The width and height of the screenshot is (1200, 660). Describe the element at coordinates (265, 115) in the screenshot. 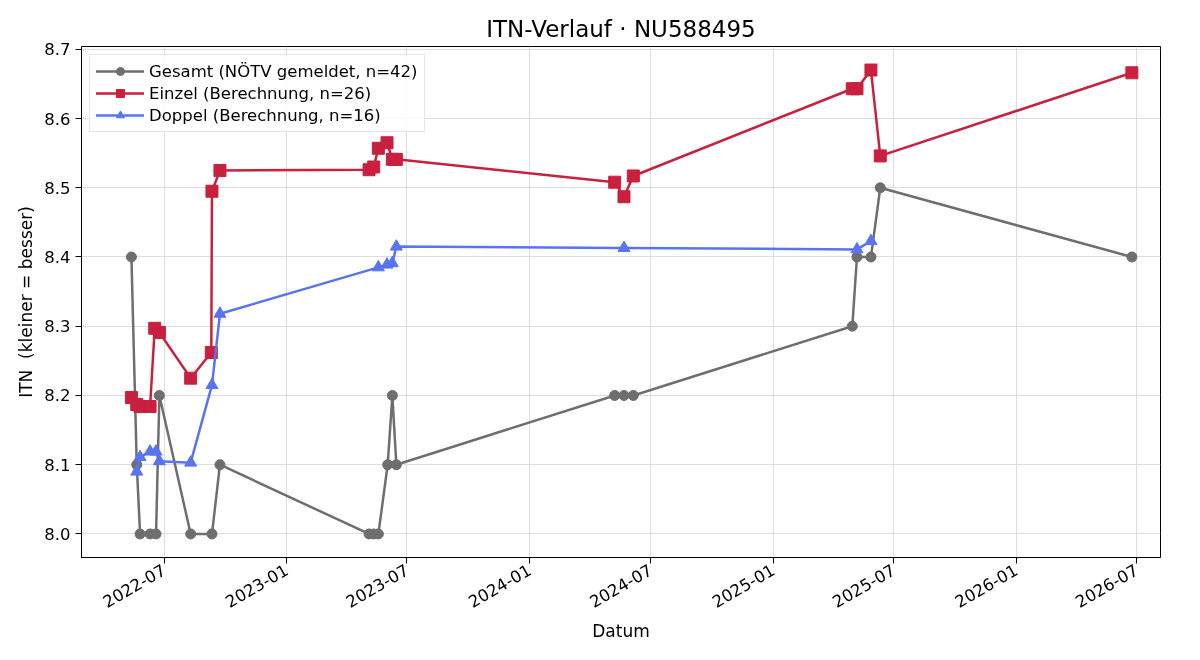

I see `legend-label: Doppel (Berechnung, n=16)` at that location.